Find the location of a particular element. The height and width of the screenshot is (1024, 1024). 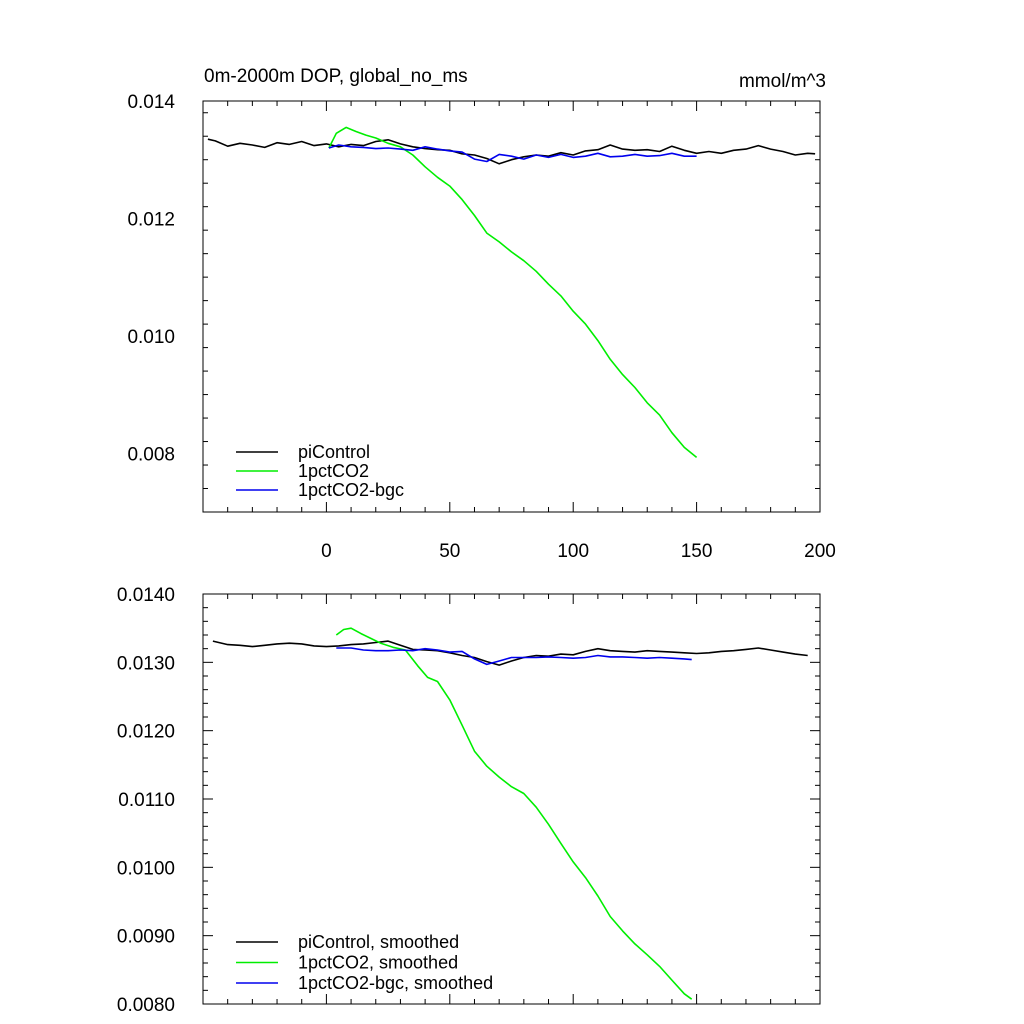

y-tick-label: 0.0110 is located at coordinates (146, 800).